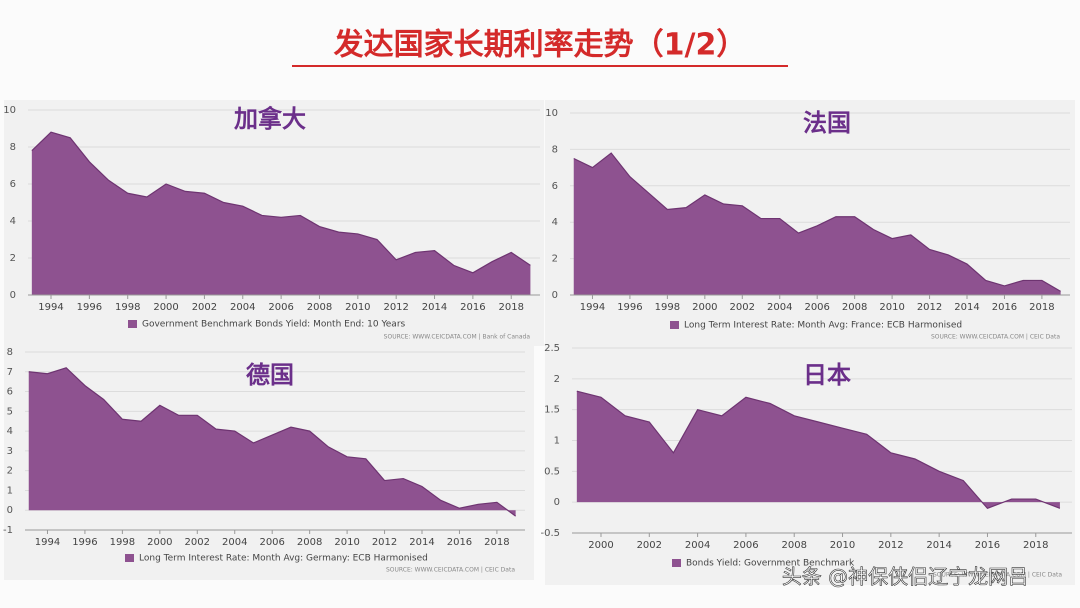 Image resolution: width=1080 pixels, height=608 pixels. Describe the element at coordinates (552, 471) in the screenshot. I see `y-tick-label: 0.5` at that location.